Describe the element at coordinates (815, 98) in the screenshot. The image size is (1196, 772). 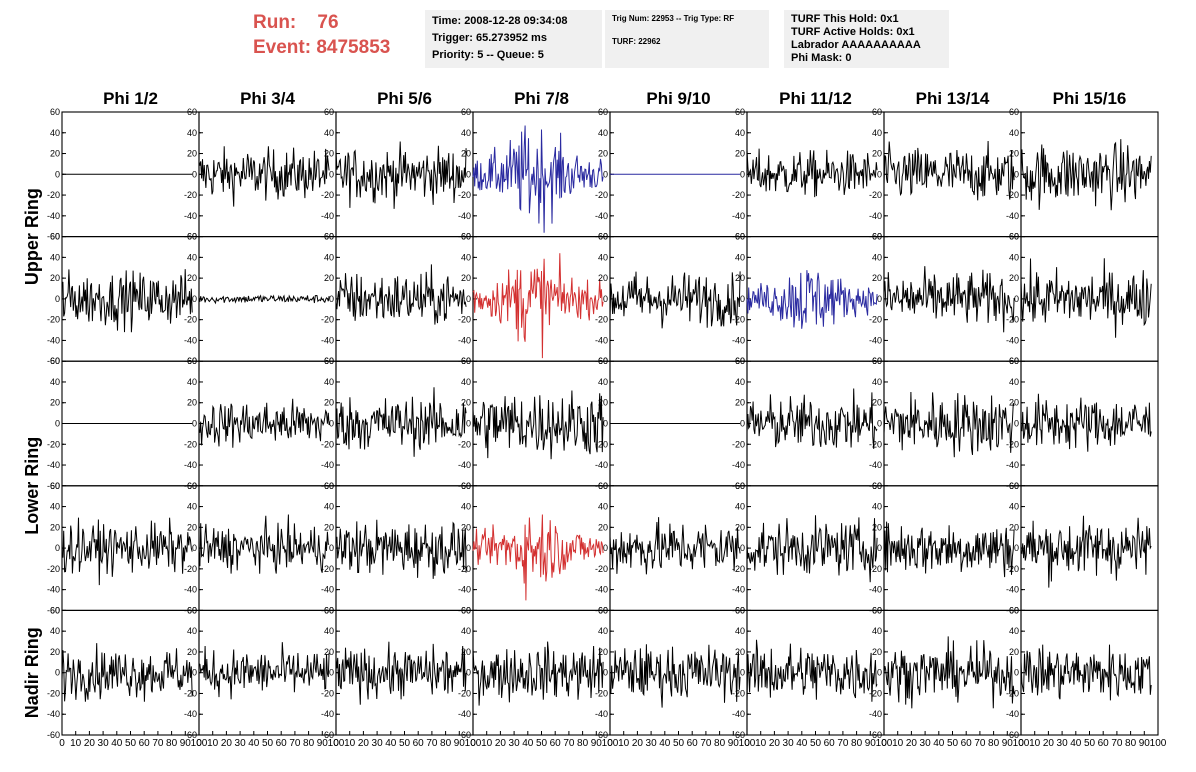
I see `column-title: Phi 11/12` at that location.